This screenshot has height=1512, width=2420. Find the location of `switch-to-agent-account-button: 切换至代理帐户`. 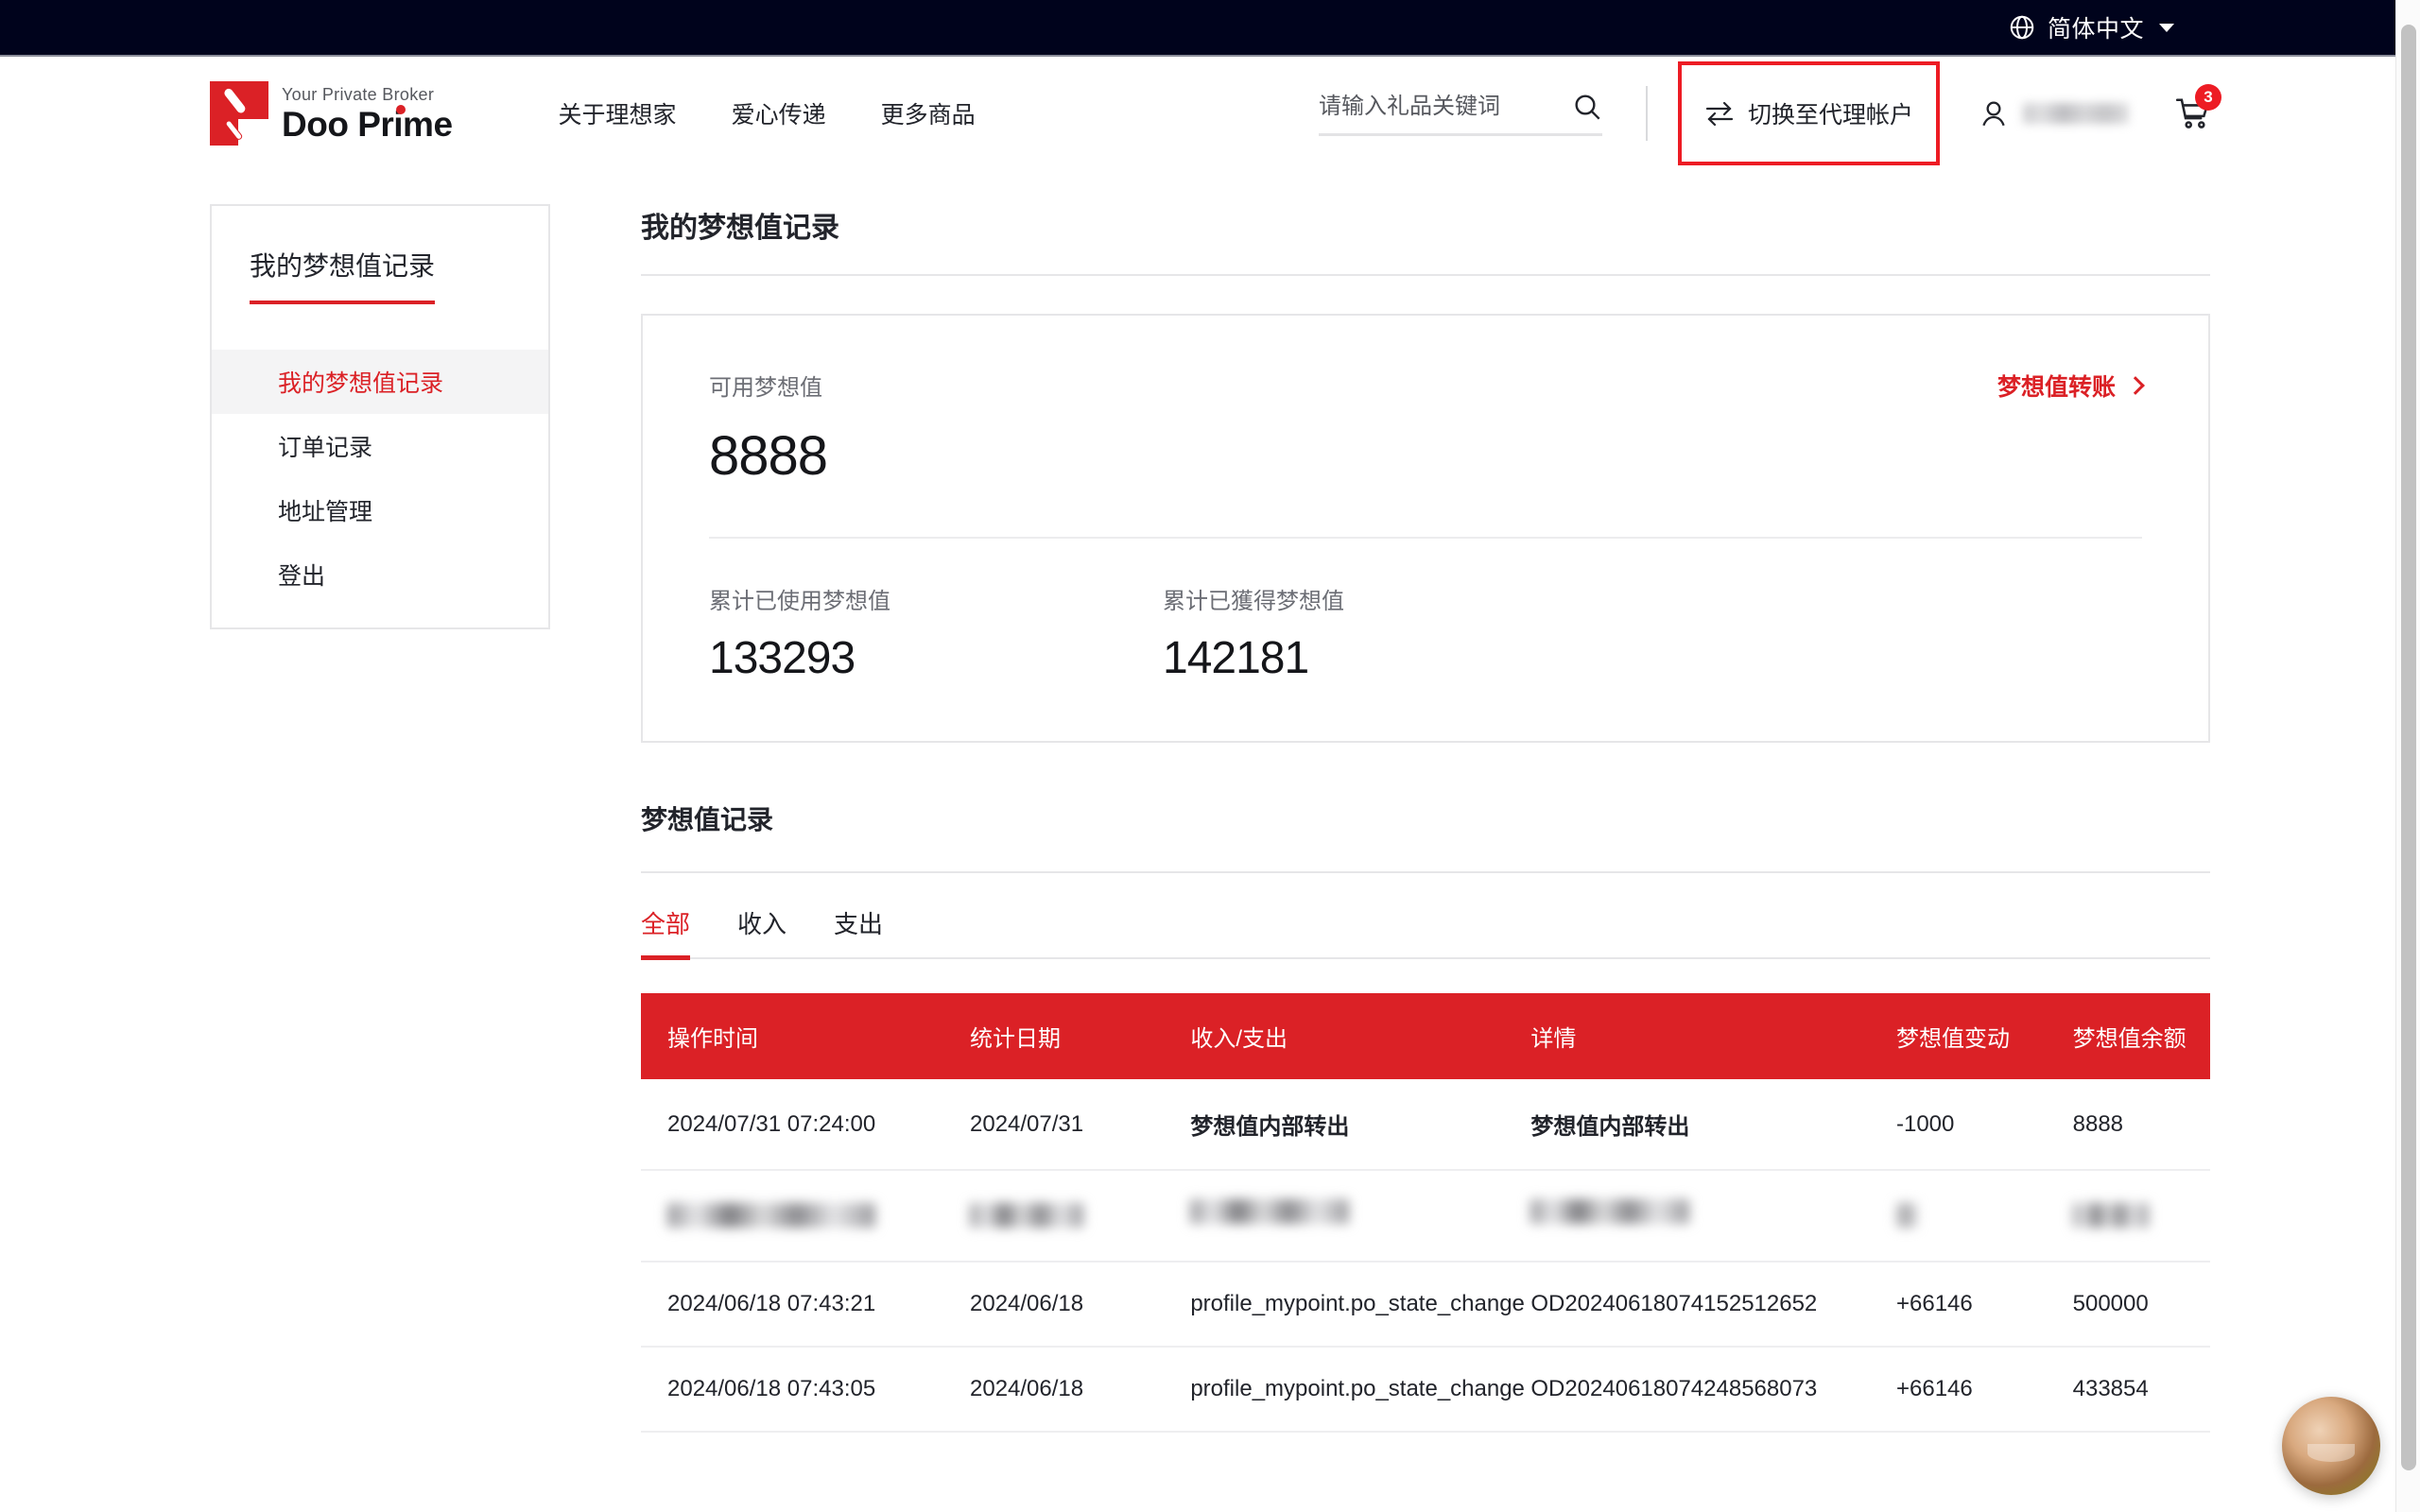

switch-to-agent-account-button: 切换至代理帐户 is located at coordinates (1808, 113).